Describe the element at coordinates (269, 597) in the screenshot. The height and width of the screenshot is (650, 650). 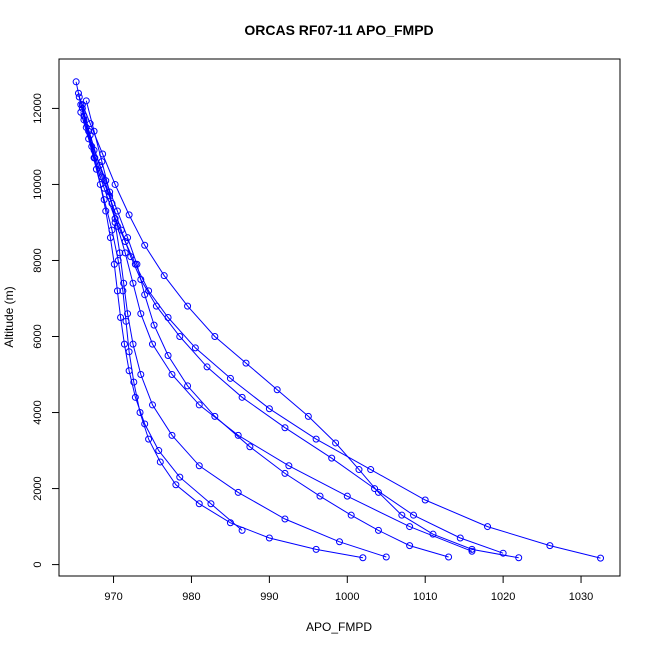
I see `x-tick-label: 990` at that location.